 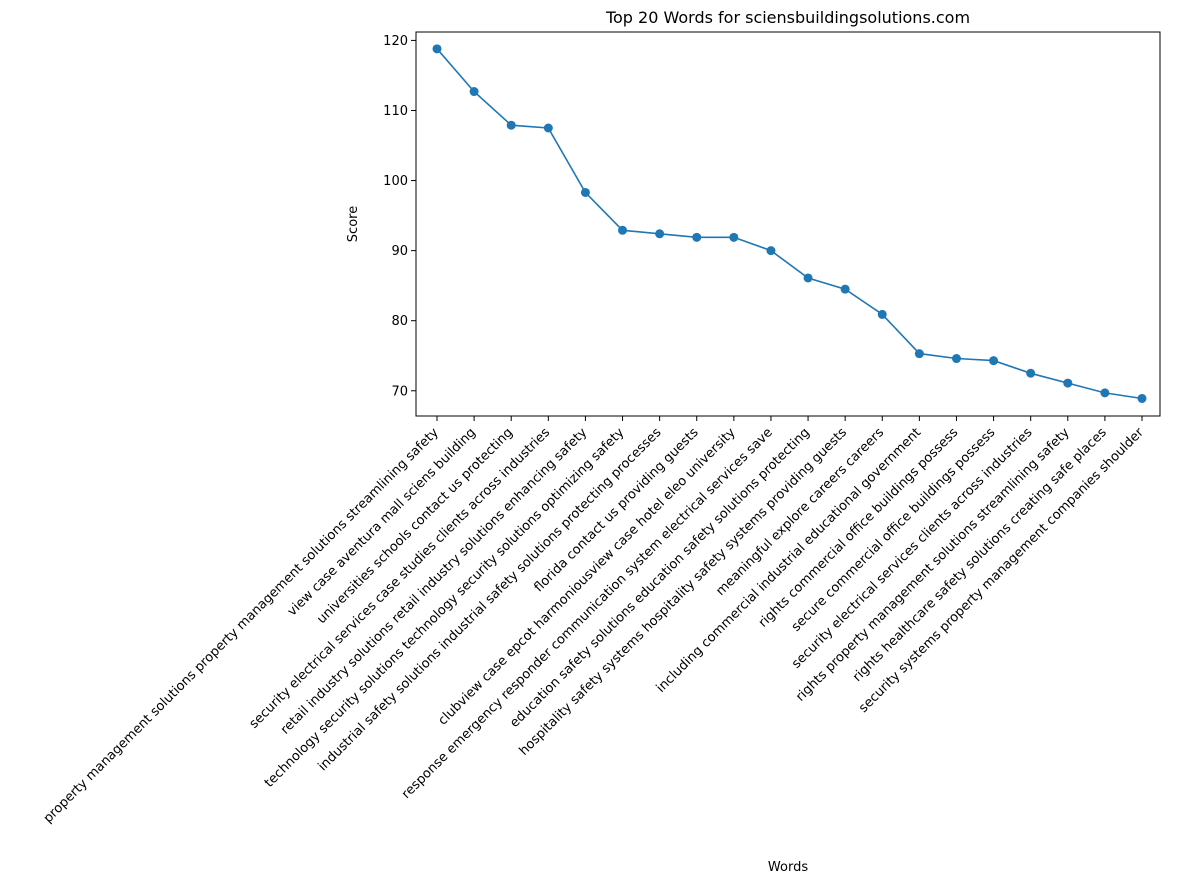 I want to click on y-tick-label: 120, so click(x=395, y=41).